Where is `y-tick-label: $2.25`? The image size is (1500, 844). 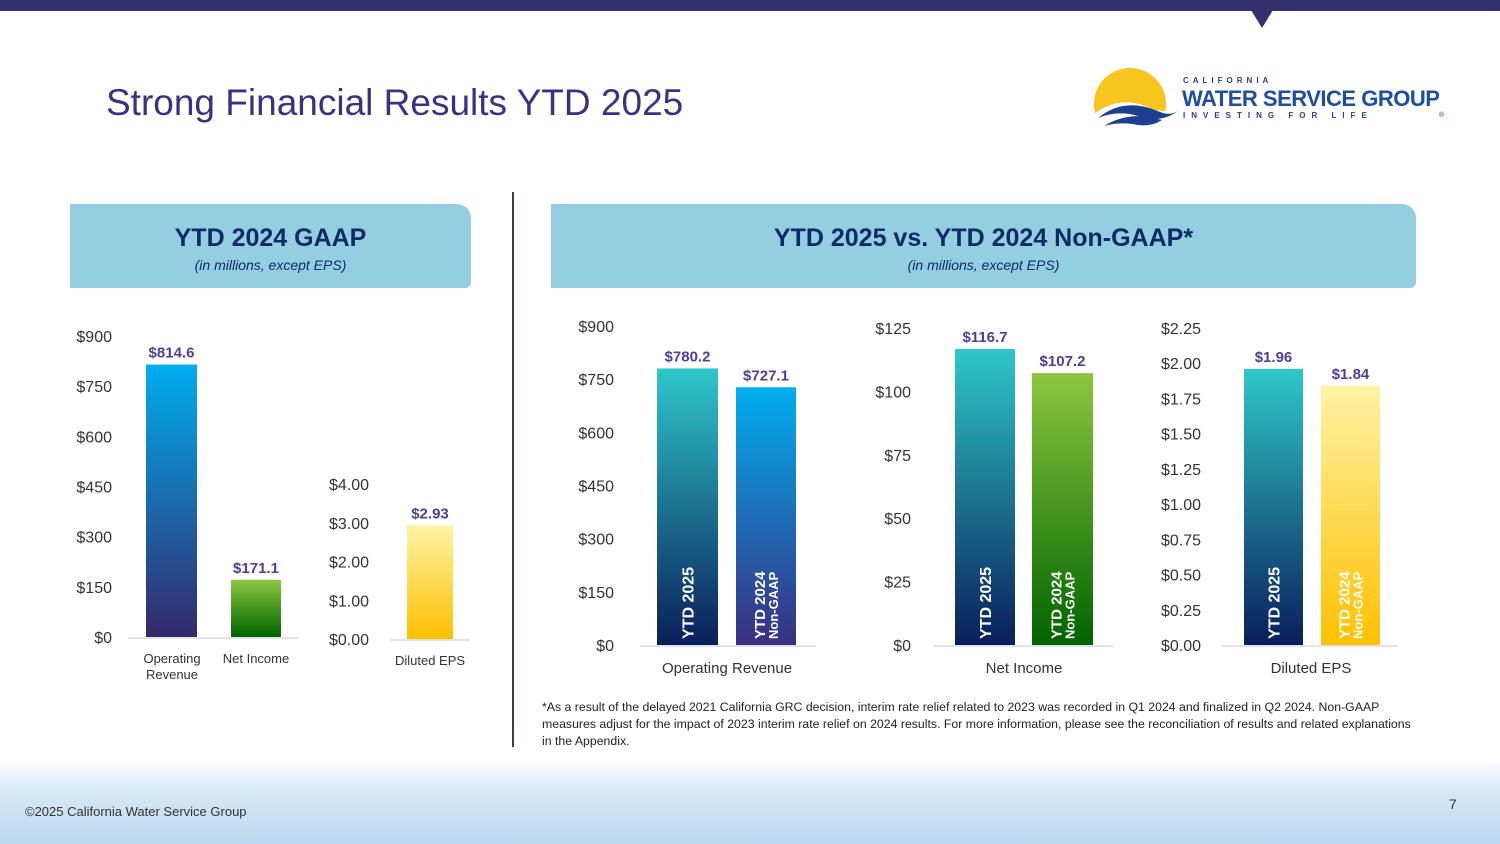 y-tick-label: $2.25 is located at coordinates (1181, 329).